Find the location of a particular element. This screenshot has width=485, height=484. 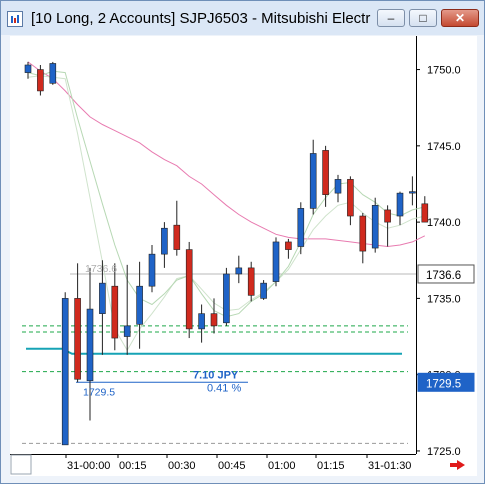

current-price-tag is located at coordinates (446, 274).